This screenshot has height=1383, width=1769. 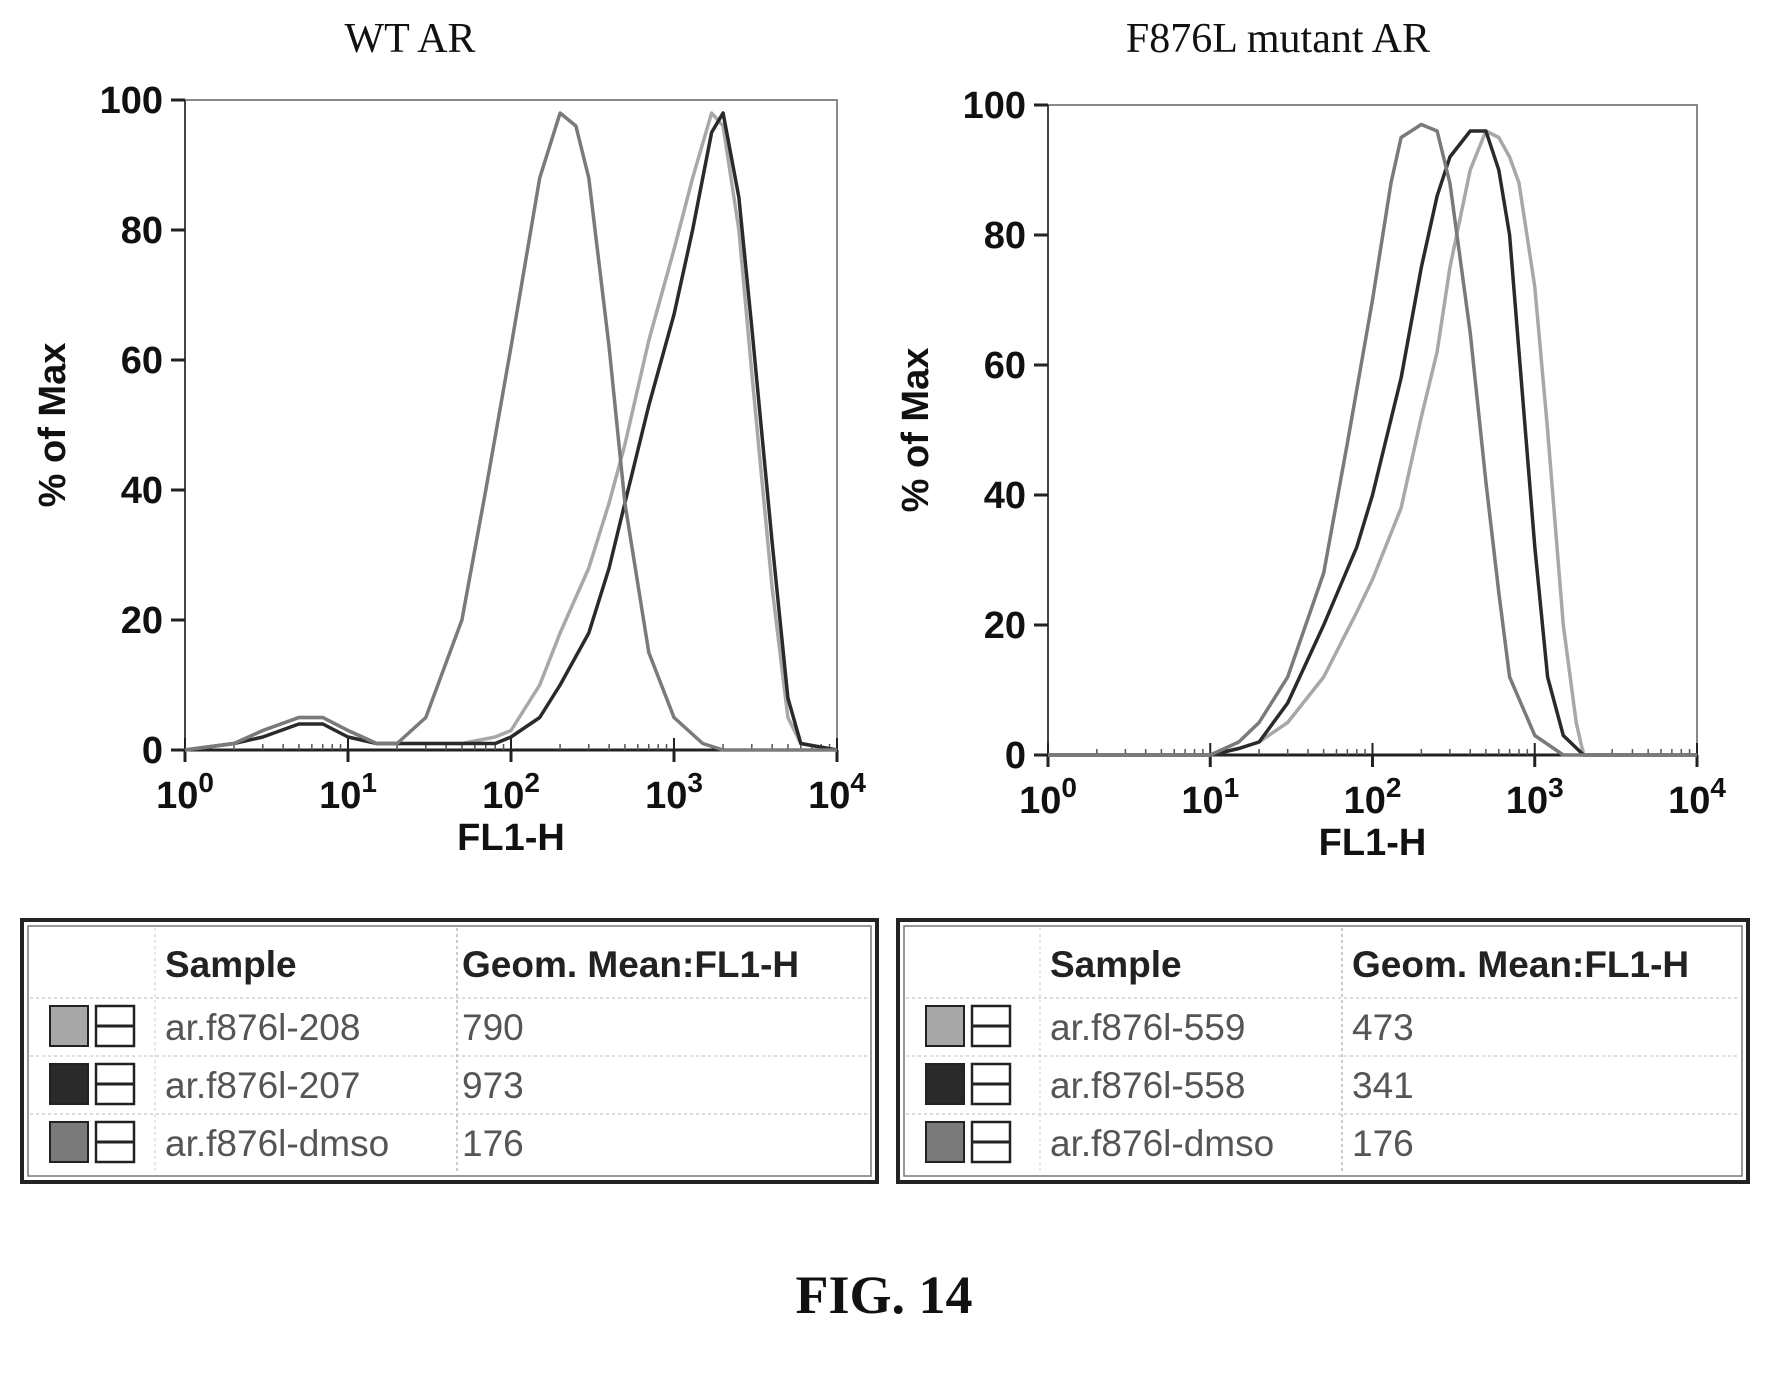 I want to click on legend-geom-mean-value: 973, so click(x=493, y=1085).